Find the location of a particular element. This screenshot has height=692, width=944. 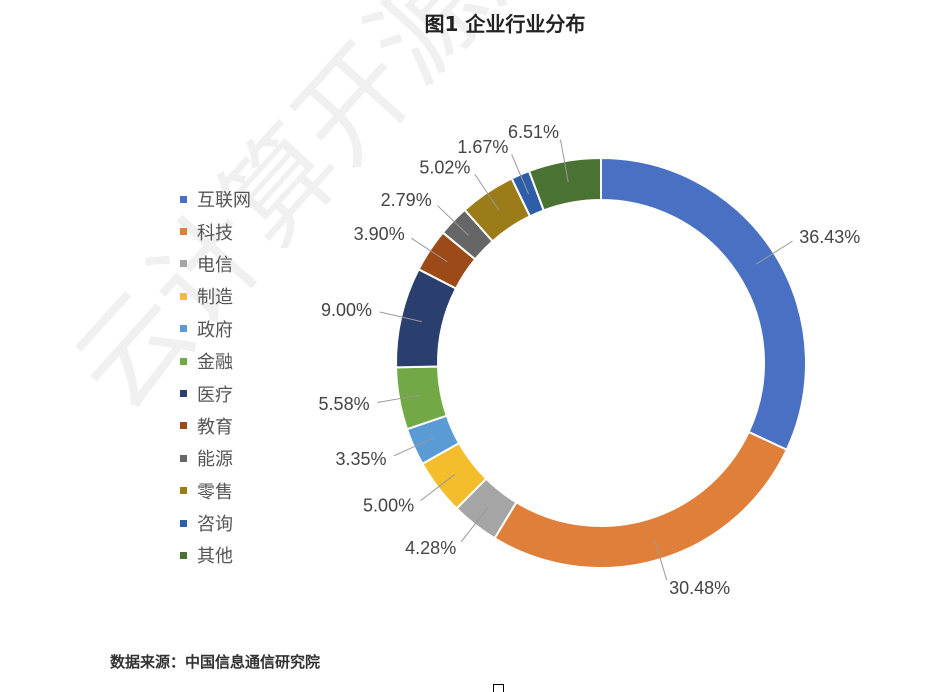

data-source-note: 数据来源：中国信息通信研究院 is located at coordinates (215, 662).